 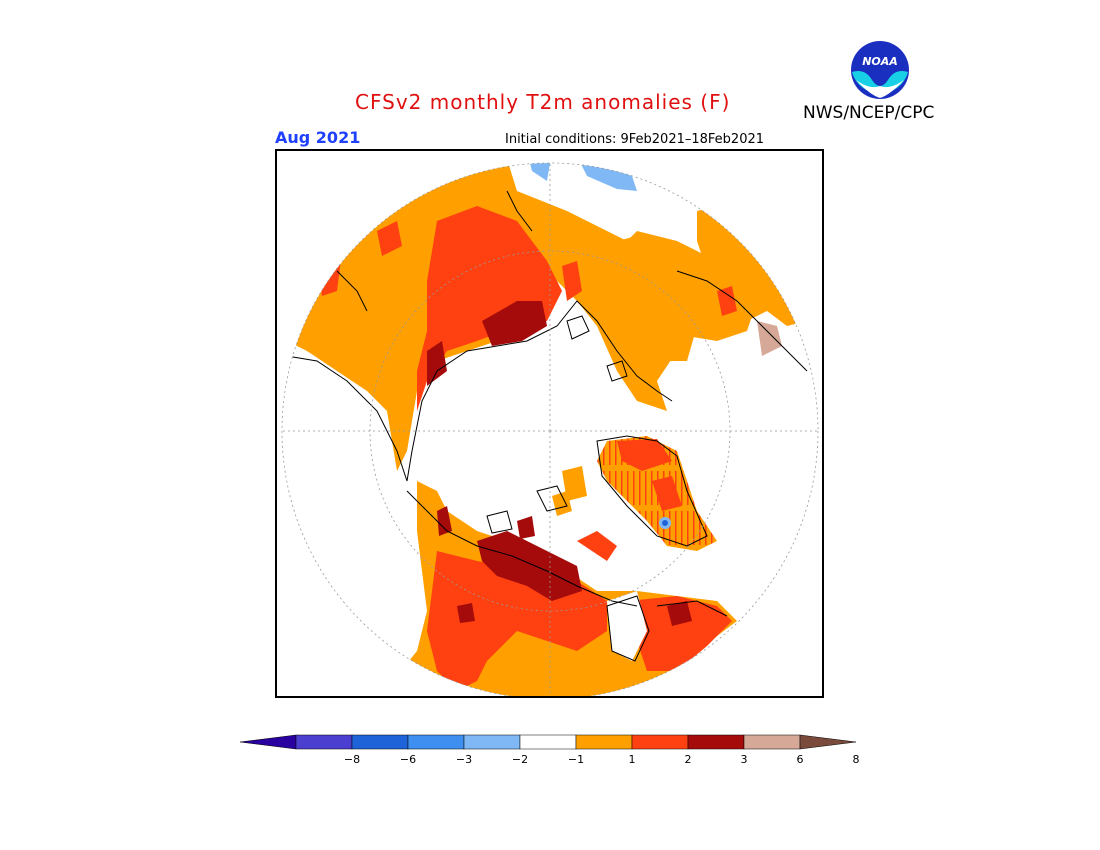 I want to click on colorbar-tick-label: −2, so click(x=520, y=759).